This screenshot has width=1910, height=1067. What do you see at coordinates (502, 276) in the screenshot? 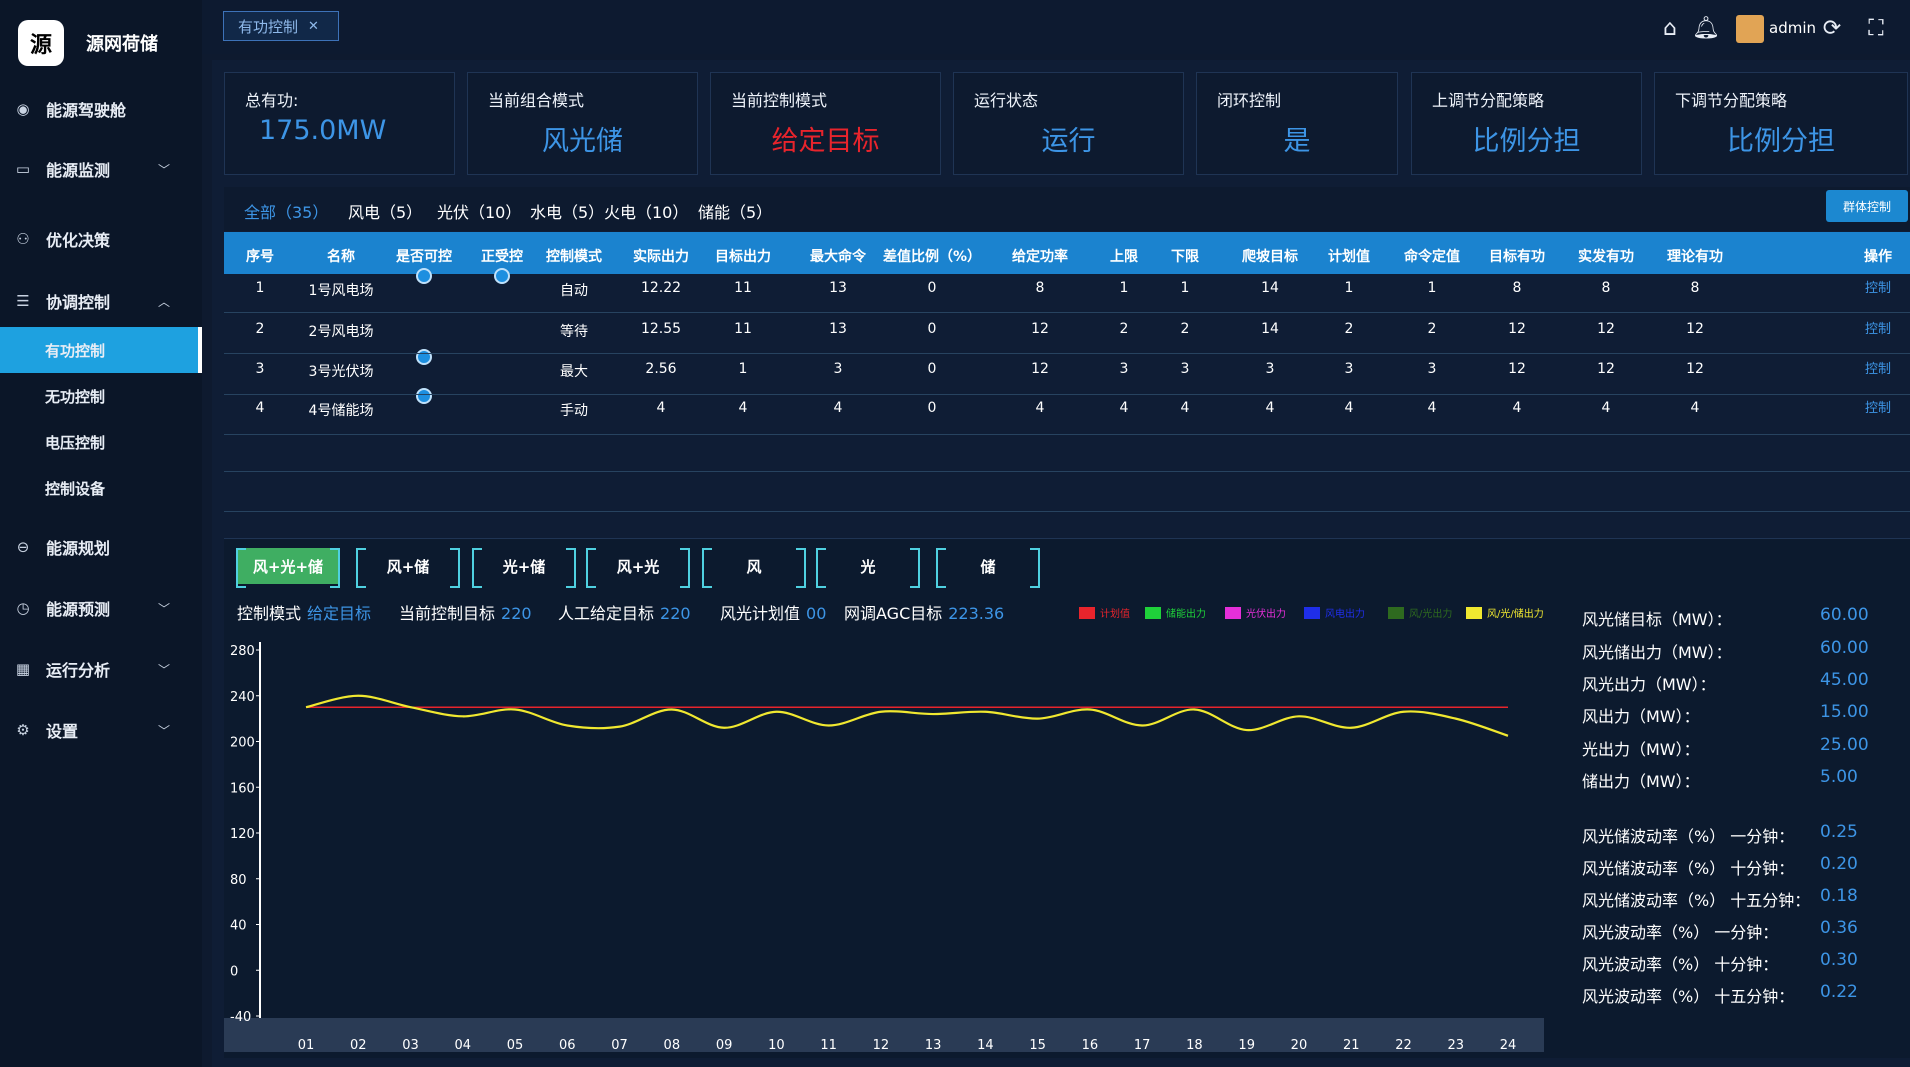
I see `controlled-indicator` at bounding box center [502, 276].